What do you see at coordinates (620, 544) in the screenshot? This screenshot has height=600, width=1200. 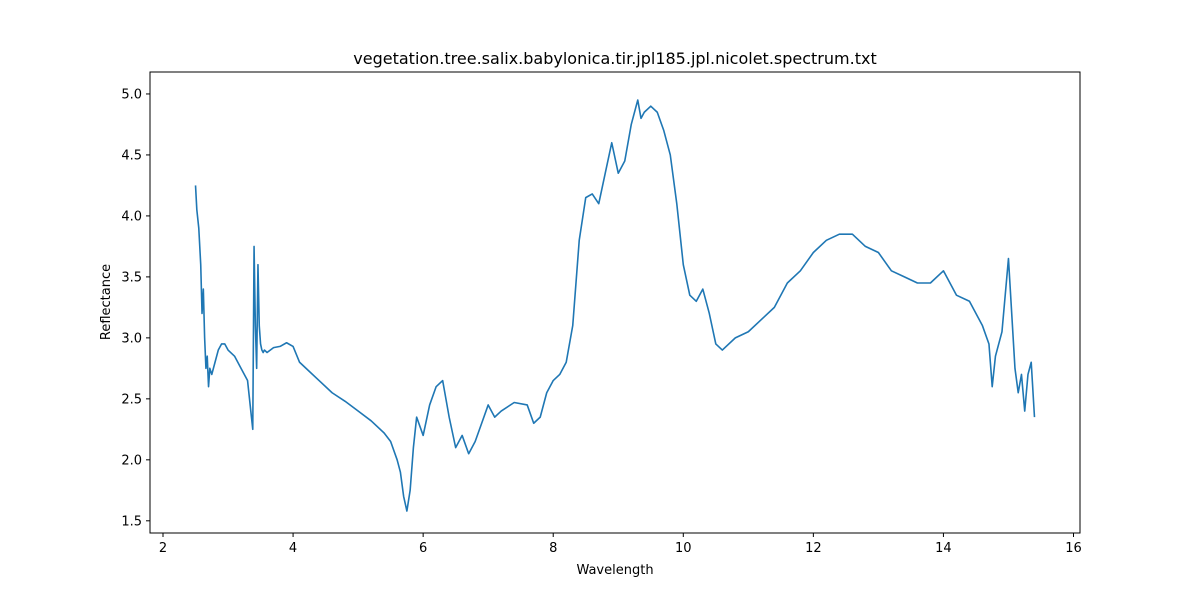 I see `x-axis: 2 4 6 8 10 12 14 16` at bounding box center [620, 544].